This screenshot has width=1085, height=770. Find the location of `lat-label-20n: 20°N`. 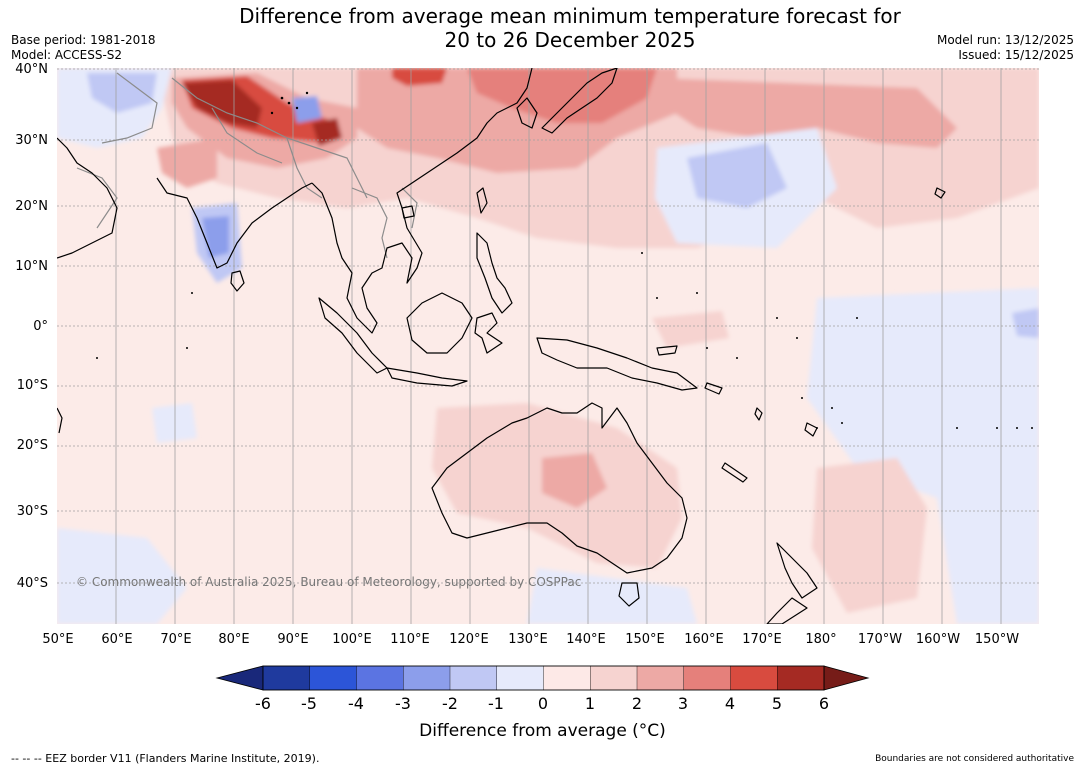

lat-label-20n: 20°N is located at coordinates (31, 206).